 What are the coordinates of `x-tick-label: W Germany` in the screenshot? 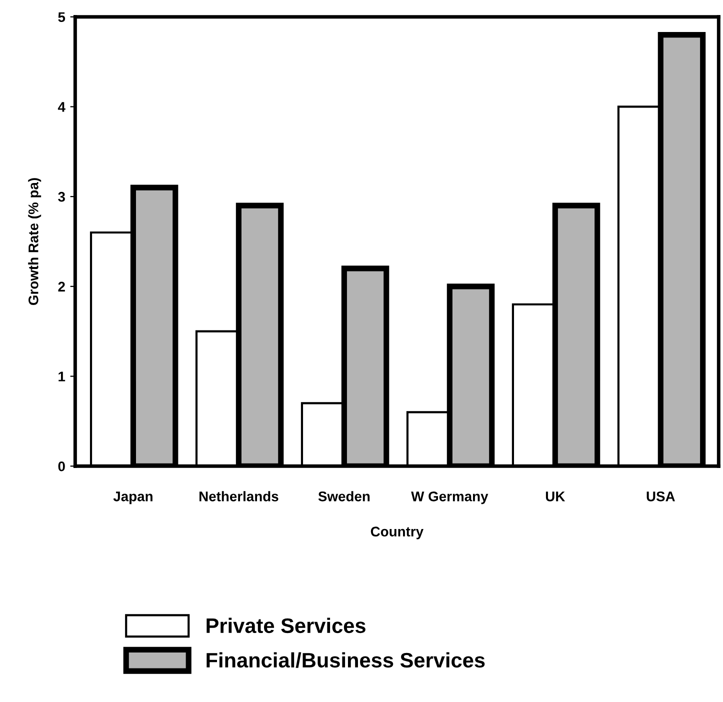 It's located at (449, 497).